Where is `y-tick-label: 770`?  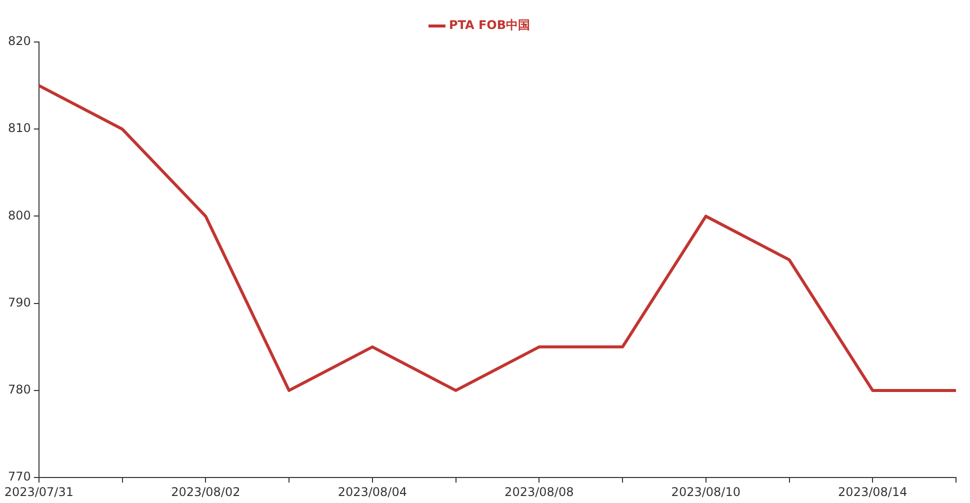 y-tick-label: 770 is located at coordinates (19, 477).